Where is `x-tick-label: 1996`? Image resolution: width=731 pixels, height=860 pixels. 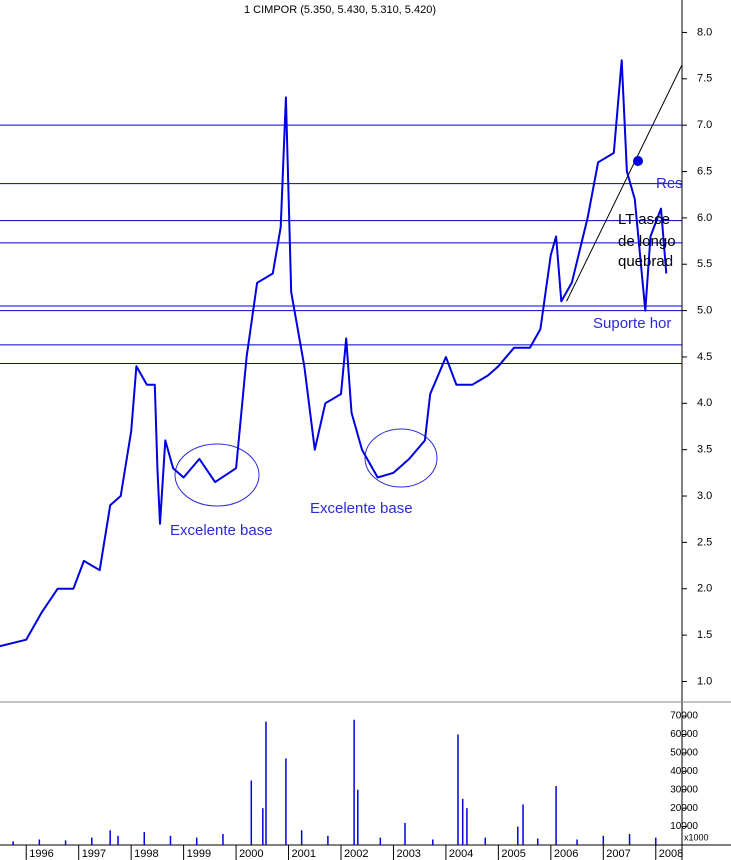
x-tick-label: 1996 is located at coordinates (41, 854).